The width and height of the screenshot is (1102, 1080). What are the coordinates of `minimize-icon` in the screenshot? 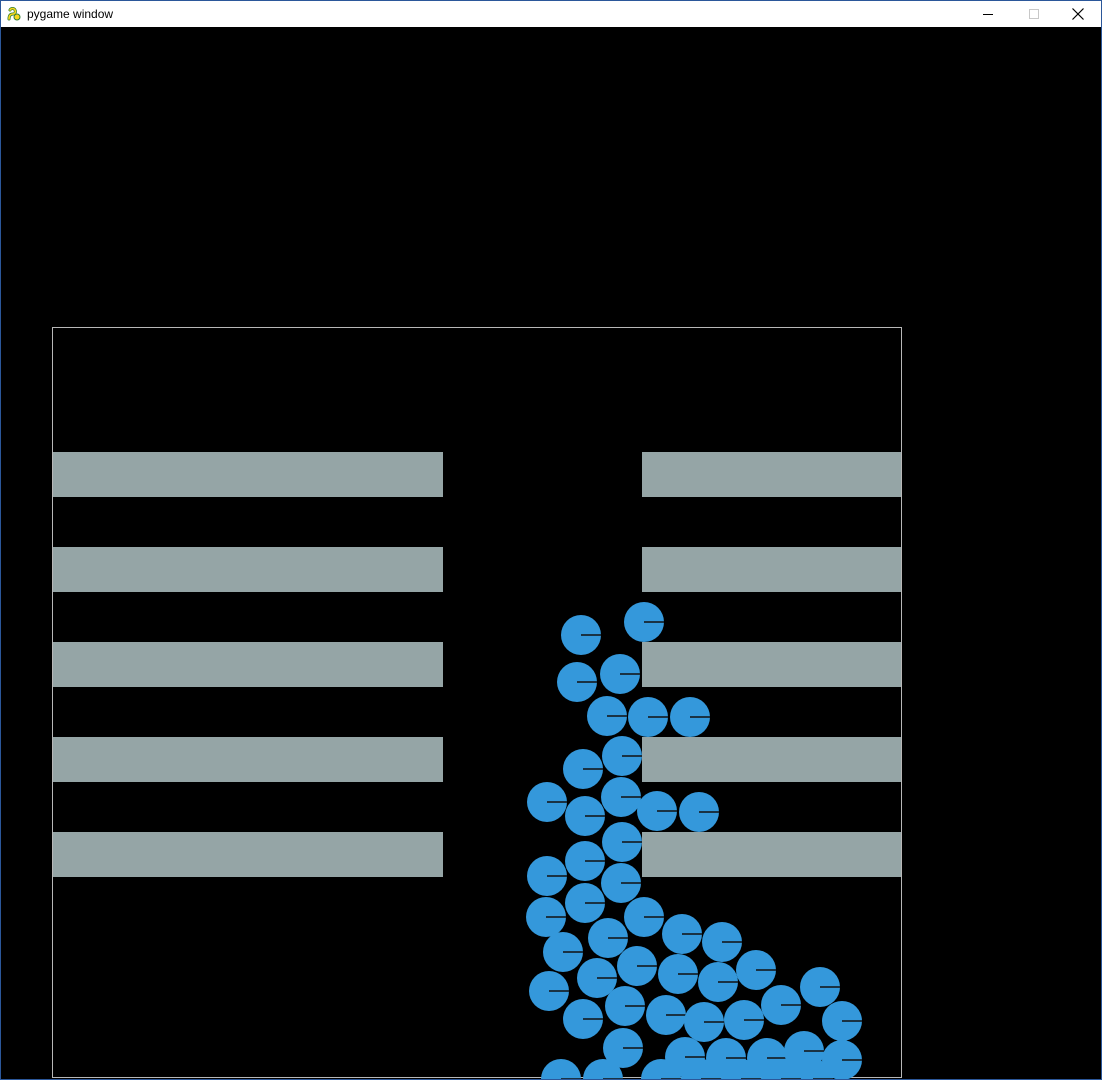 It's located at (988, 14).